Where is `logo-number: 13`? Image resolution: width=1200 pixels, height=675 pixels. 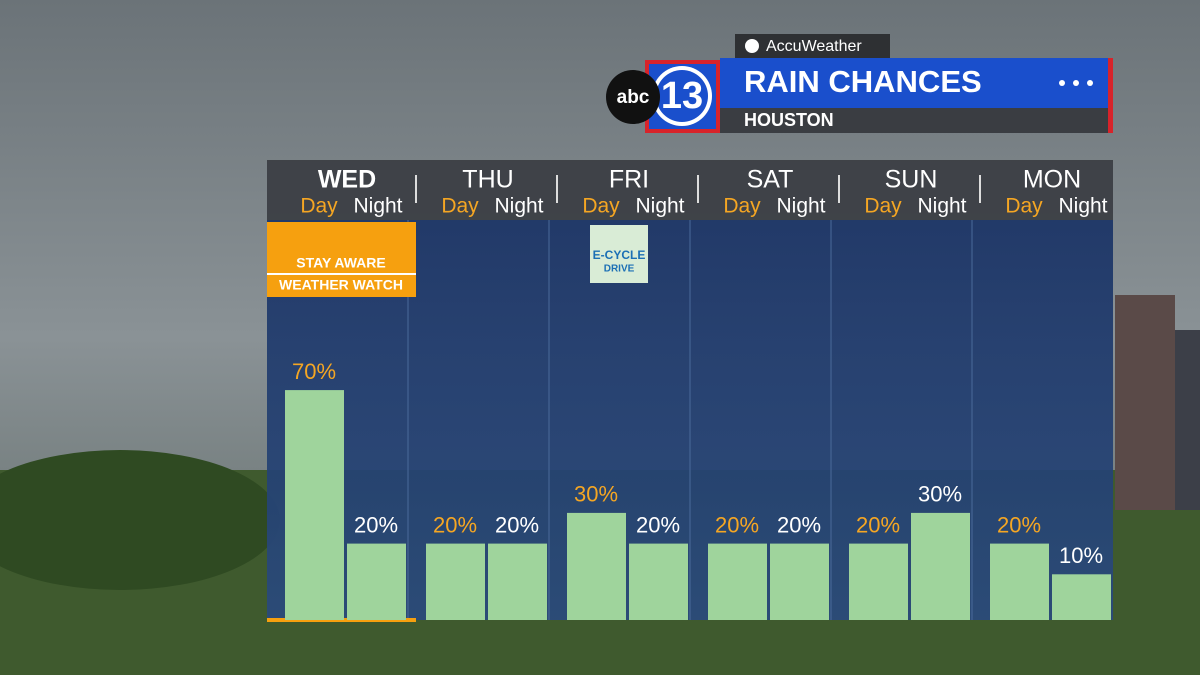
logo-number: 13 is located at coordinates (682, 96).